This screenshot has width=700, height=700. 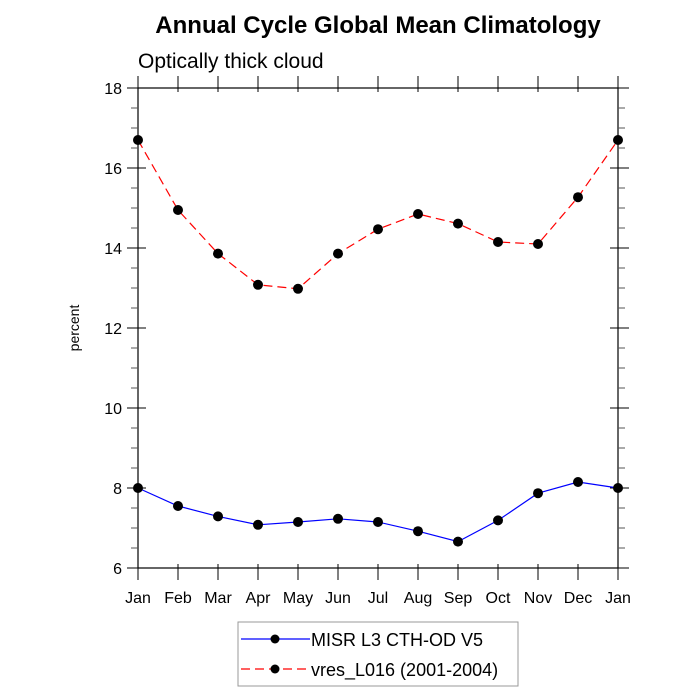 I want to click on y-tick-label: 16, so click(x=113, y=169).